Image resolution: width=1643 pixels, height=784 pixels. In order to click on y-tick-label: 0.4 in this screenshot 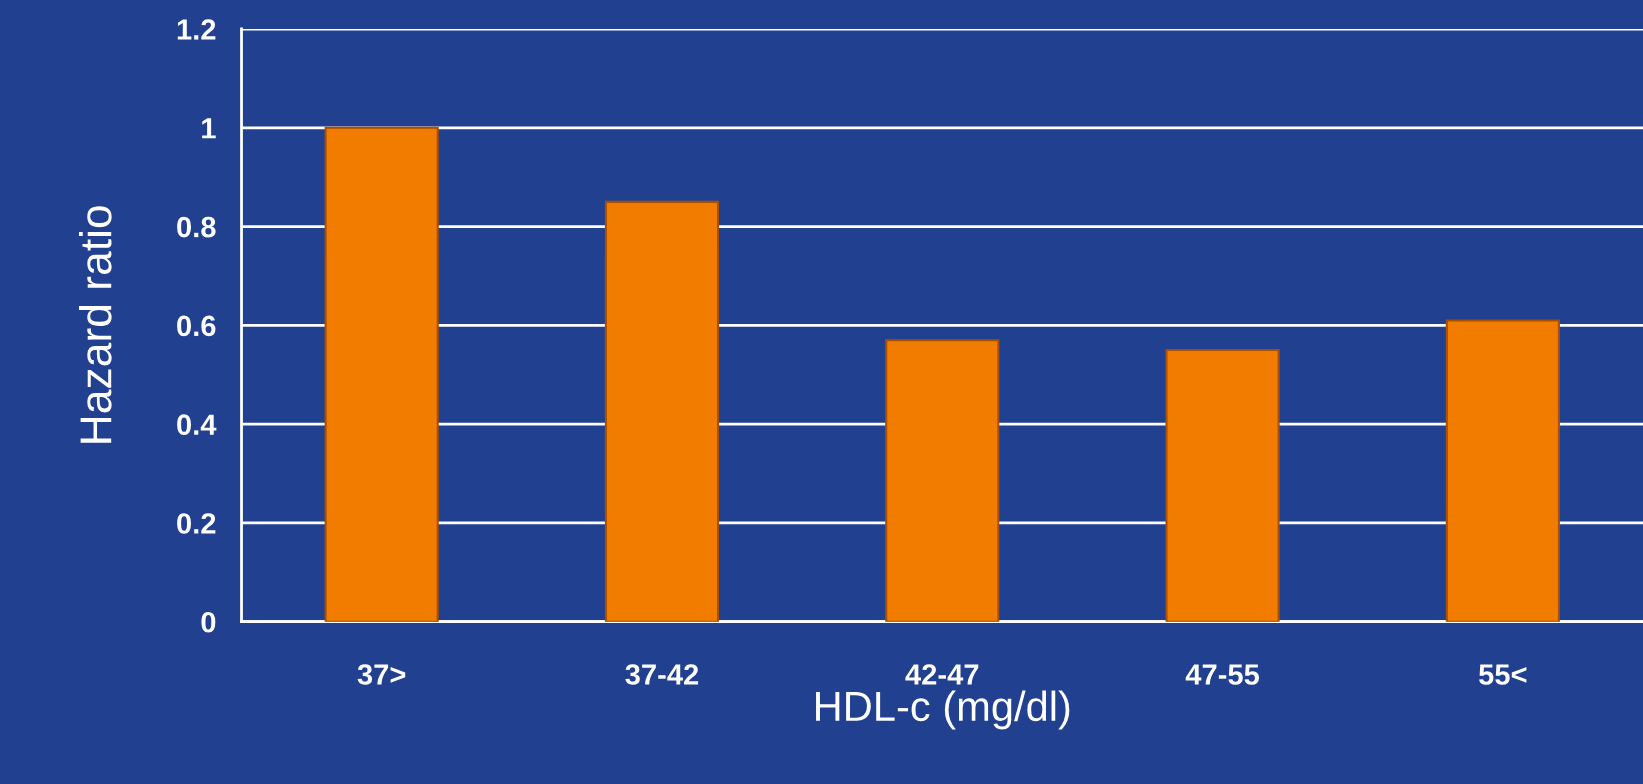, I will do `click(197, 424)`.